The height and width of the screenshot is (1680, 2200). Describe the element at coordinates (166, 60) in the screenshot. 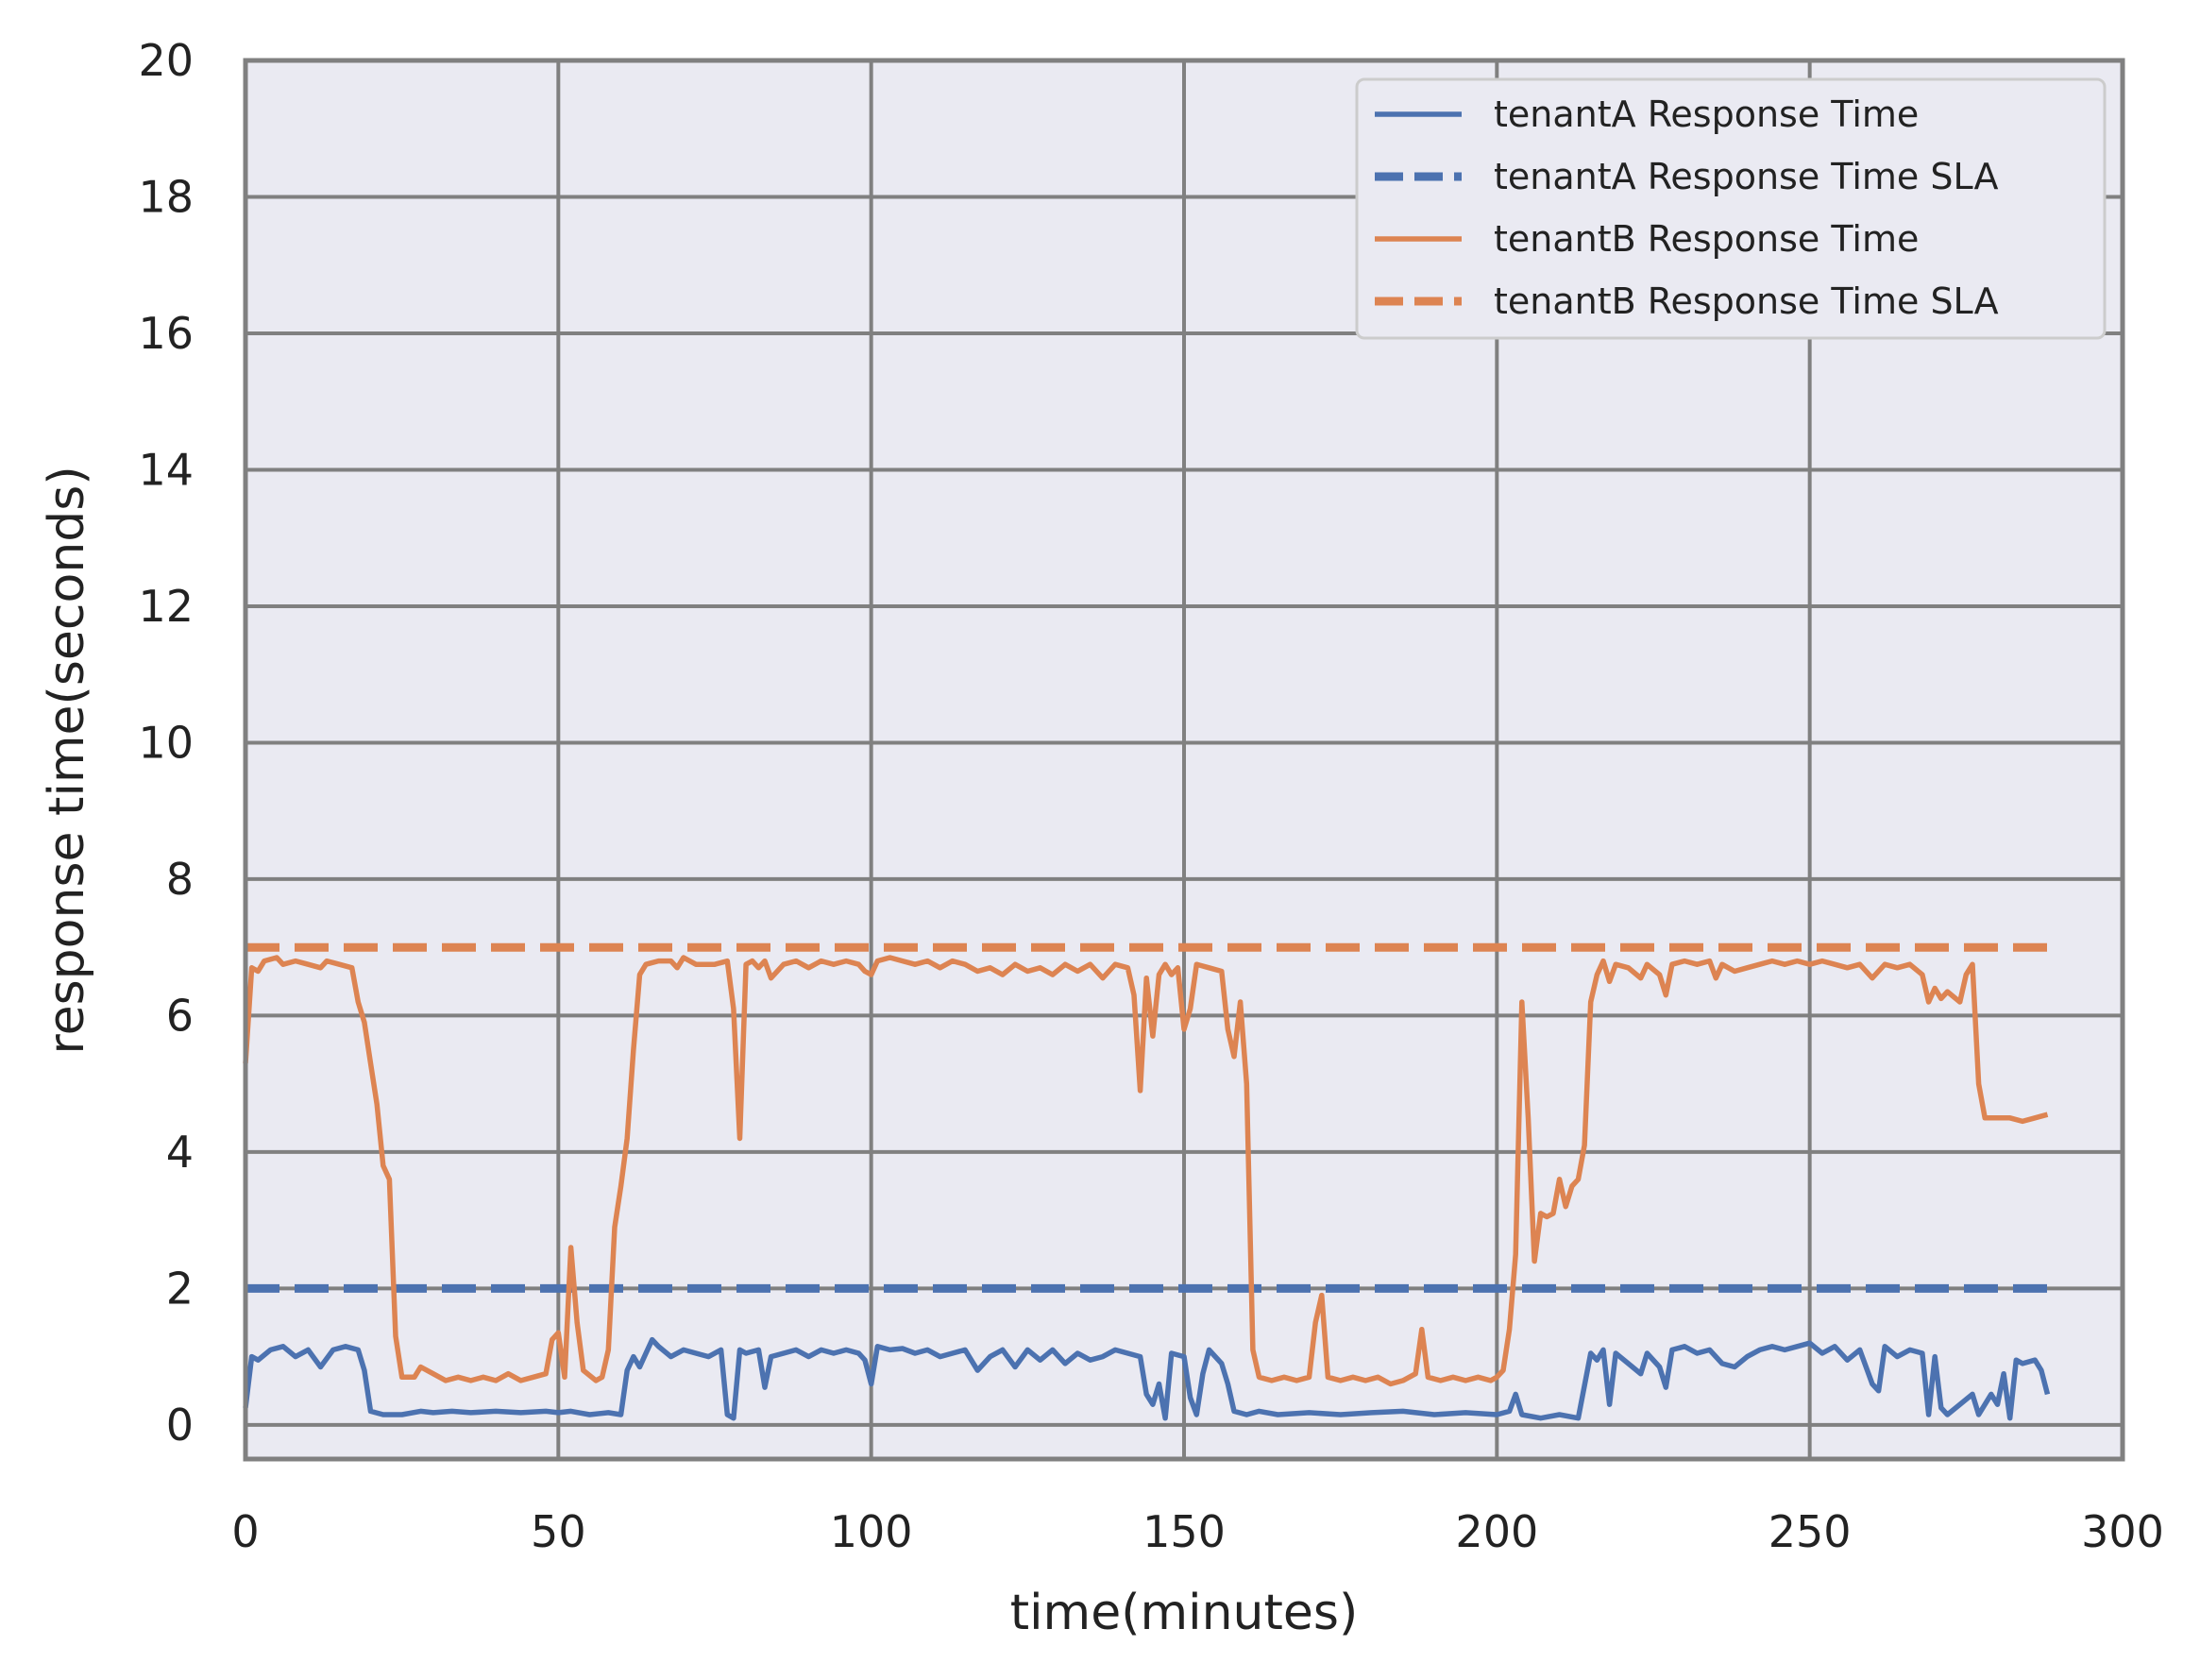

I see `y-tick-label: 20` at that location.